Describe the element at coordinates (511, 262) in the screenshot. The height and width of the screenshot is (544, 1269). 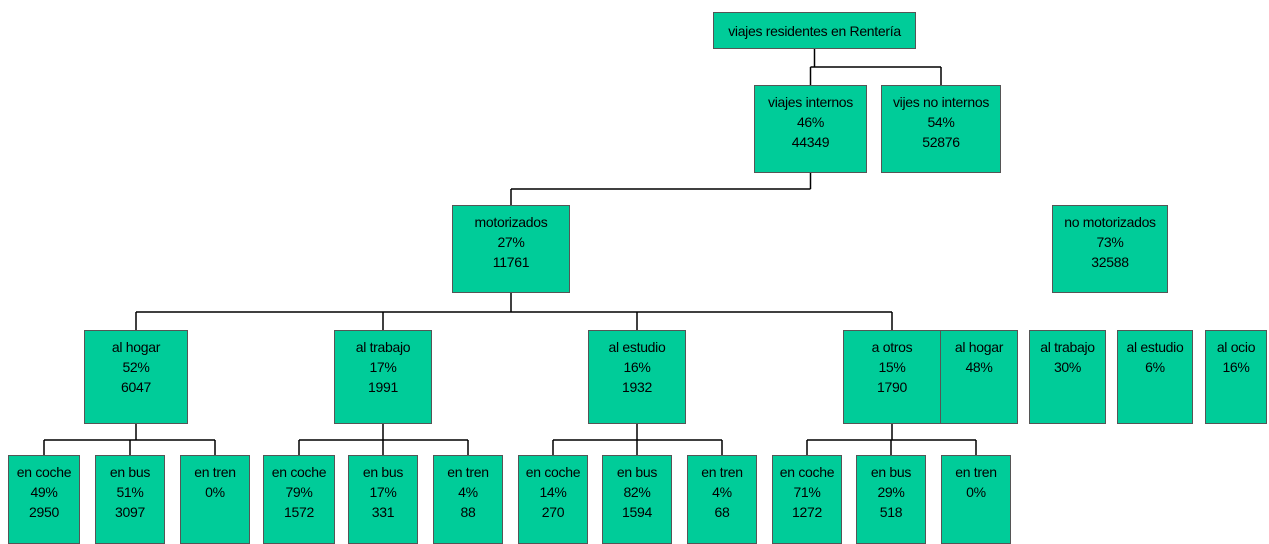
I see `node-count: 11761` at that location.